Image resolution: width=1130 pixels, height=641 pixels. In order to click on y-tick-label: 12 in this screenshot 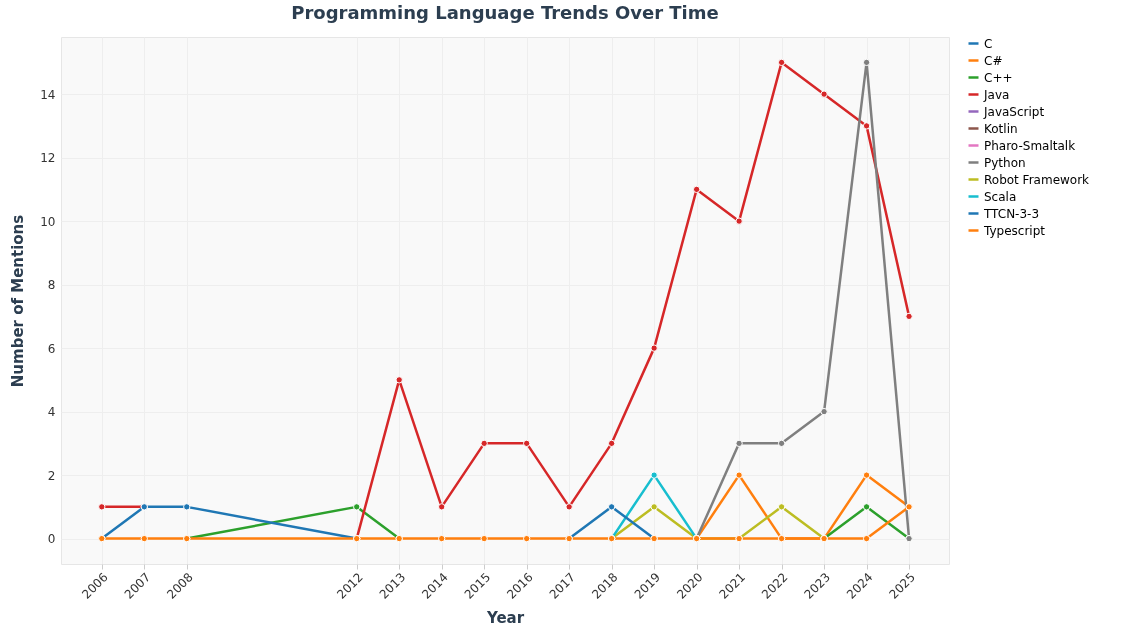, I will do `click(48, 158)`.